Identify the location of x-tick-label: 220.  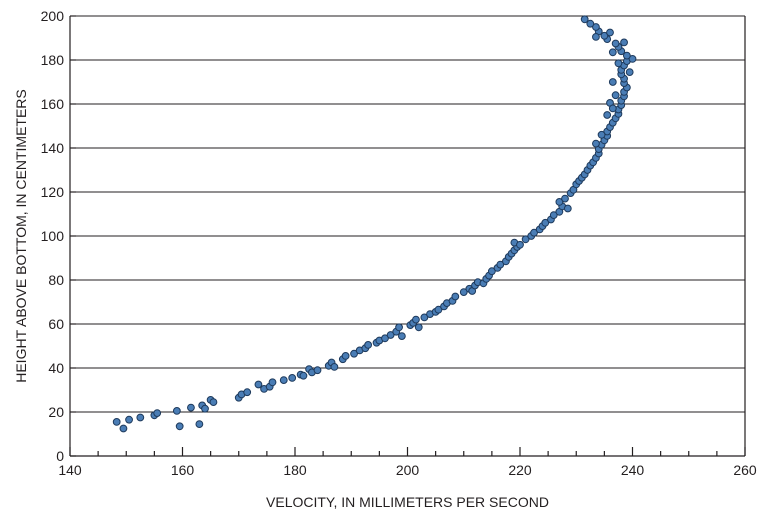
(520, 470).